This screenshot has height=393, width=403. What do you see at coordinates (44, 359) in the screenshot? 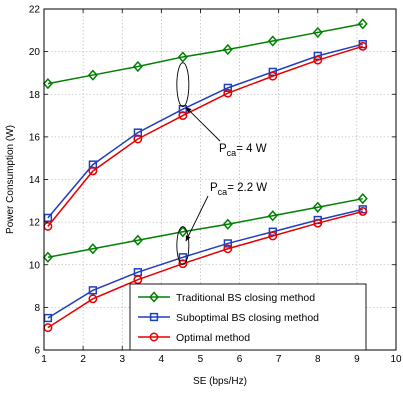
I see `x-tick-label: 1` at bounding box center [44, 359].